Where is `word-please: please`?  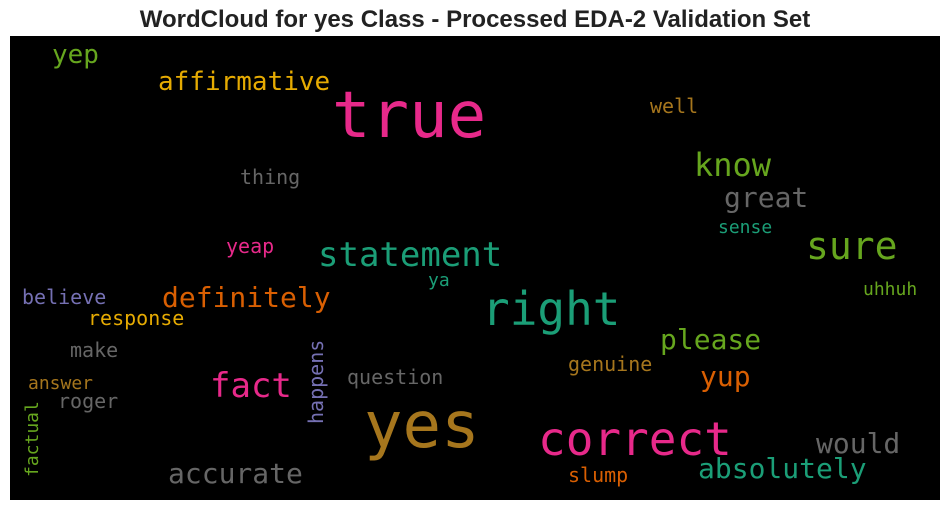 word-please: please is located at coordinates (711, 339).